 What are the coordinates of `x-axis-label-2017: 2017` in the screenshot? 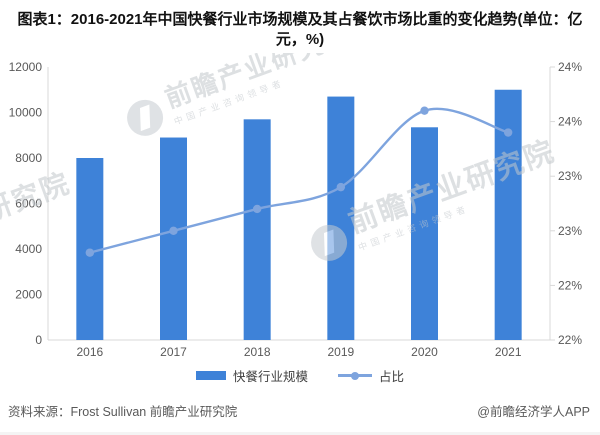 It's located at (173, 352).